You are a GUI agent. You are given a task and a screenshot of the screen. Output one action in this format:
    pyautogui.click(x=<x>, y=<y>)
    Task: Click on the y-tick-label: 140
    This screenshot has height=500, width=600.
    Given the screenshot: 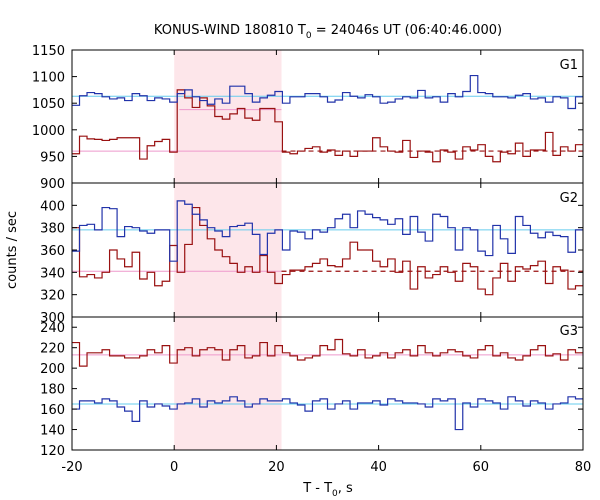 What is the action you would take?
    pyautogui.click(x=52, y=431)
    